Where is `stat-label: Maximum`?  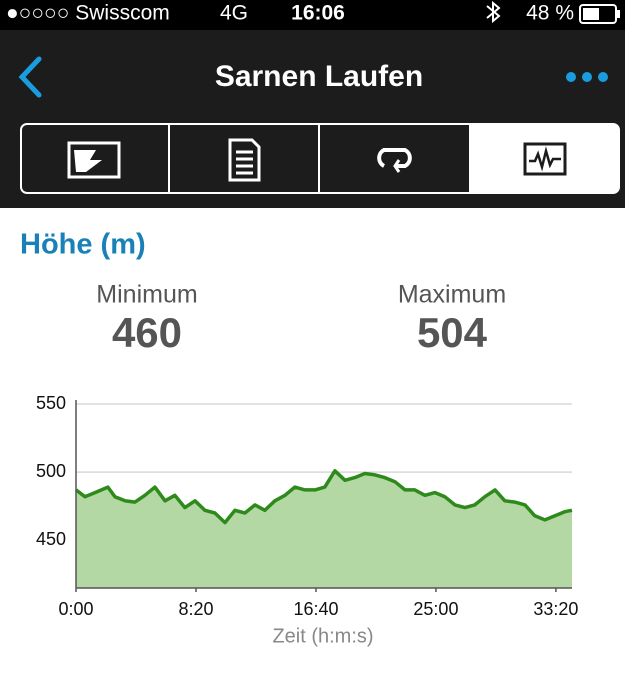
stat-label: Maximum is located at coordinates (452, 295).